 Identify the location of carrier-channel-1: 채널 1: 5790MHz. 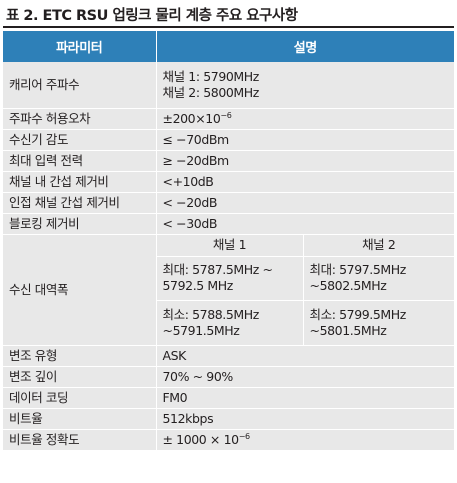
(211, 76).